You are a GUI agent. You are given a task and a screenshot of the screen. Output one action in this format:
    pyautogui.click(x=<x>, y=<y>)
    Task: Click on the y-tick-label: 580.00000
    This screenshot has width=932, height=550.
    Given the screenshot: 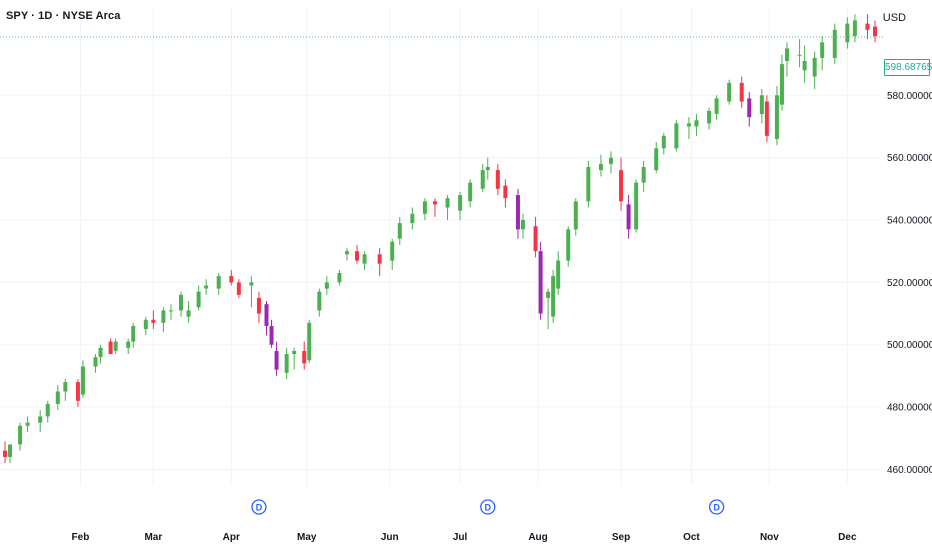 What is the action you would take?
    pyautogui.click(x=909, y=96)
    